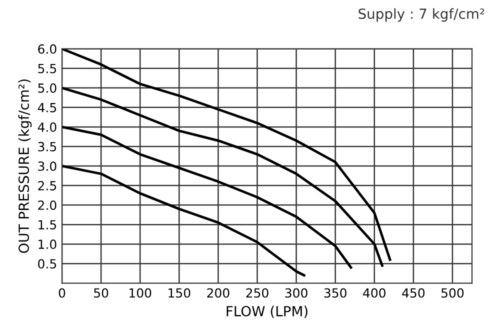 The image size is (500, 330). I want to click on x-tick-label: 100, so click(141, 293).